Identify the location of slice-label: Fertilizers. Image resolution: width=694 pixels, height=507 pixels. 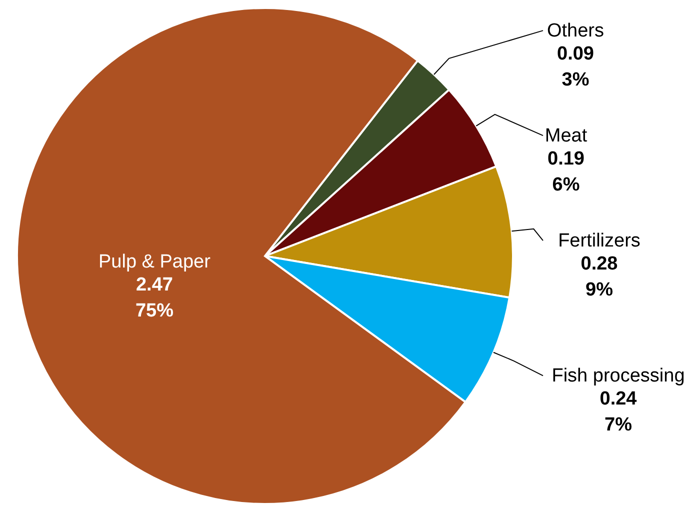
(599, 241).